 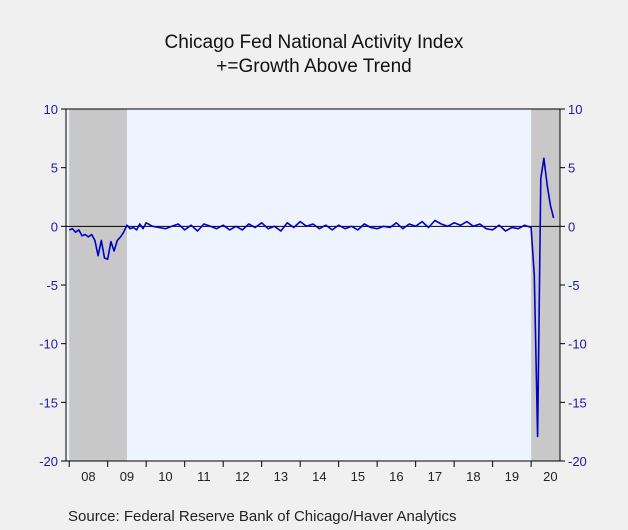 What do you see at coordinates (577, 402) in the screenshot?
I see `y-tick-label-right: -15` at bounding box center [577, 402].